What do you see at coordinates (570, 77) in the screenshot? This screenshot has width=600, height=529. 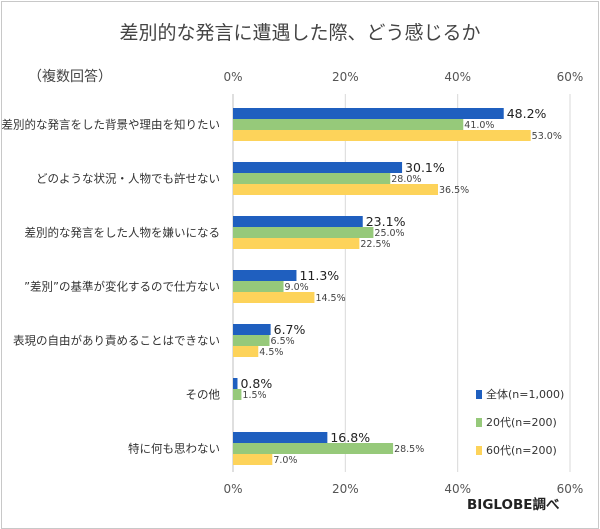 I see `x-tick-label-top: 60%` at bounding box center [570, 77].